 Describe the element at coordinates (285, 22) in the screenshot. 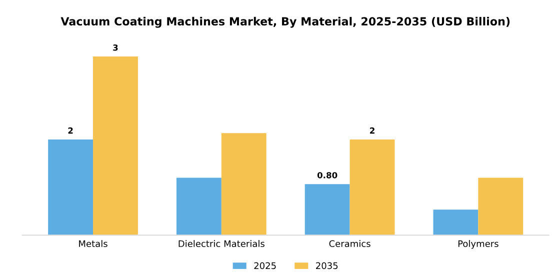

I see `chart-title: Vacuum Coating Machines Market, By Material, 2025-2035 (USD Billion)` at that location.